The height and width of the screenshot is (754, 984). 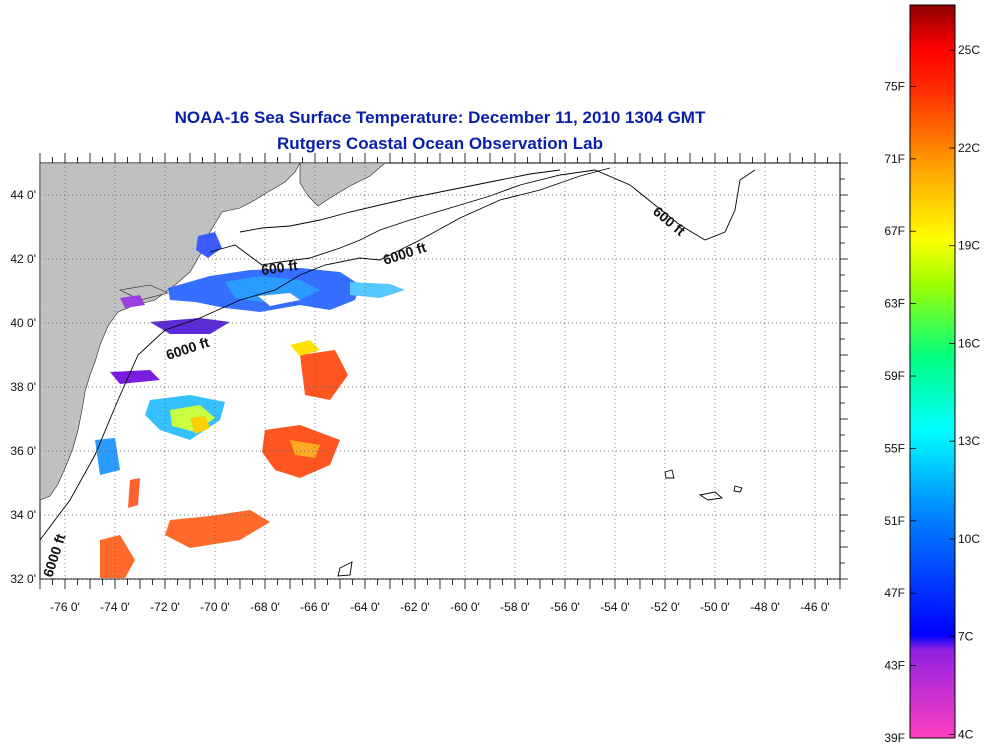 I want to click on colorbar-c-label: 7C, so click(x=966, y=637).